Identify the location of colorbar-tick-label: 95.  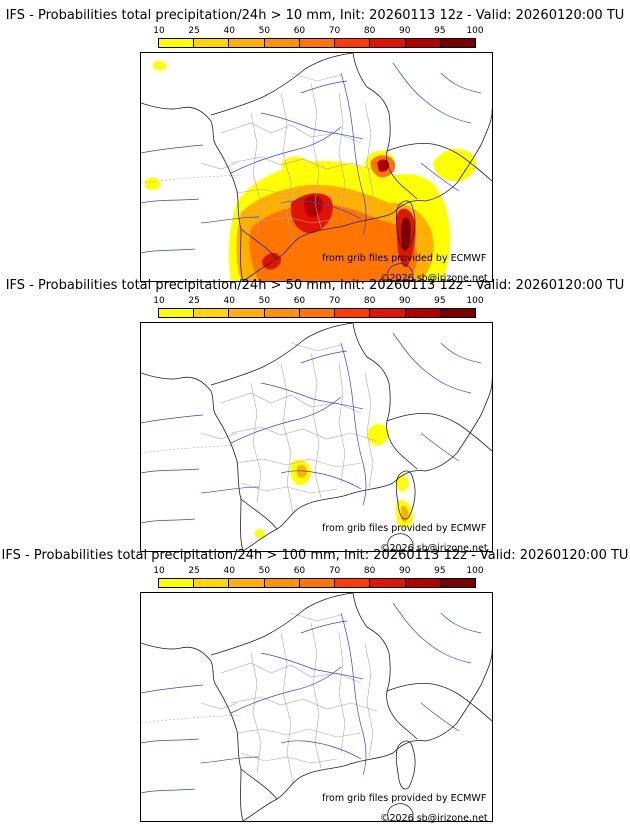
(440, 301).